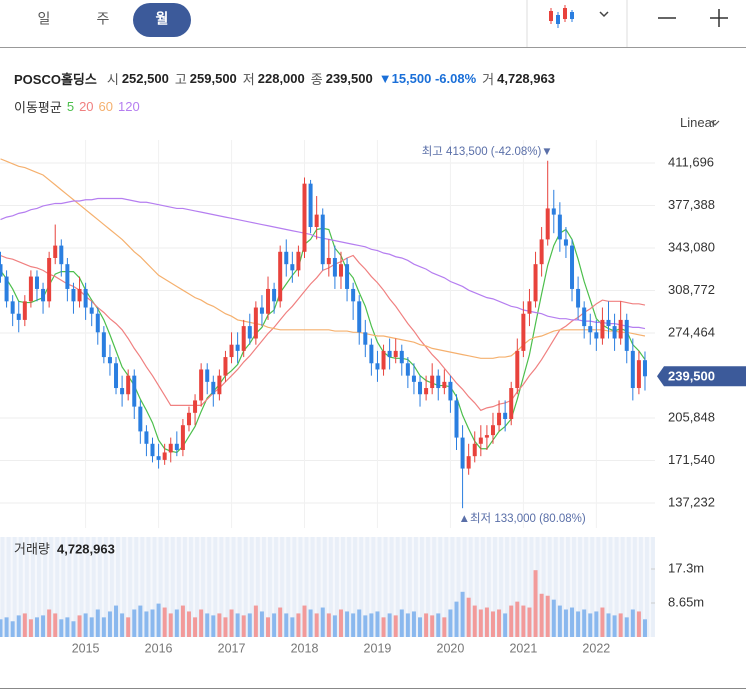  I want to click on scale-label: Linear, so click(698, 122).